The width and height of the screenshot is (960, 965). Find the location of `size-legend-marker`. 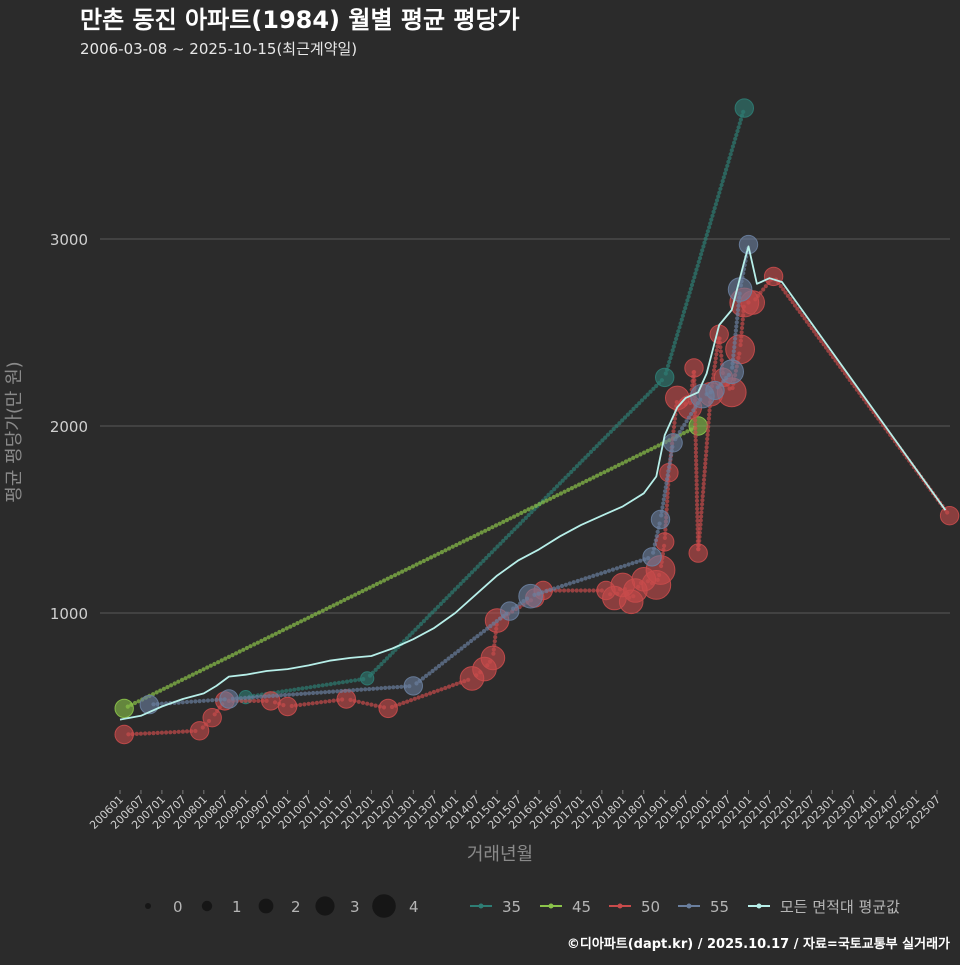

size-legend-marker is located at coordinates (148, 906).